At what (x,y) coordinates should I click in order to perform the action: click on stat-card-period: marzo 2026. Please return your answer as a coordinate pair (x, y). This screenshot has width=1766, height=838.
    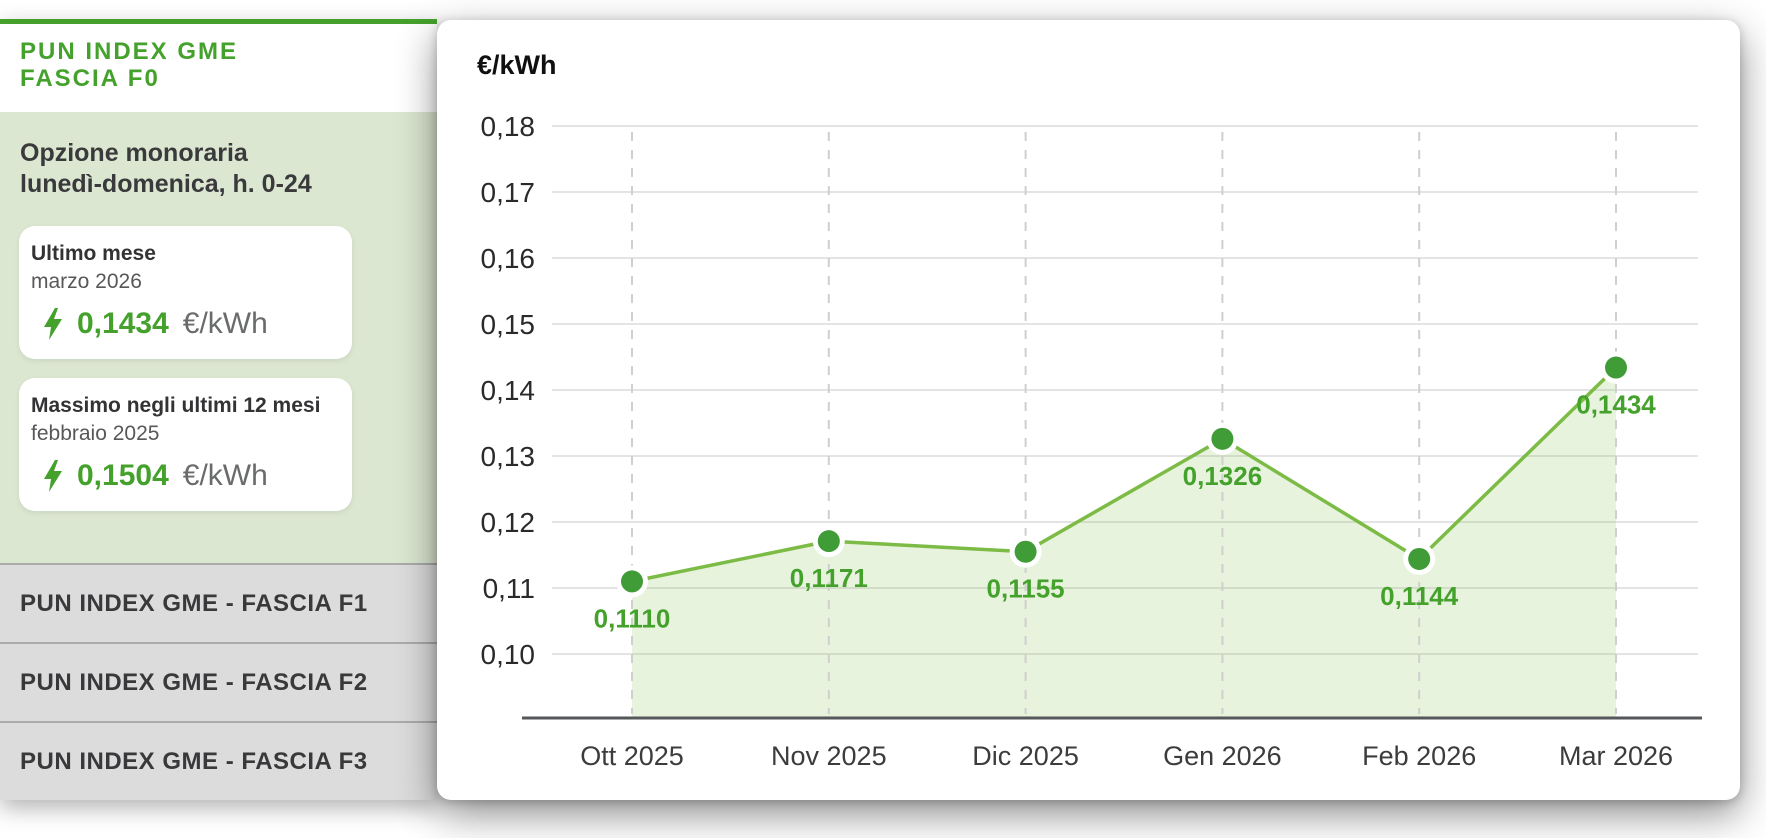
    Looking at the image, I should click on (86, 281).